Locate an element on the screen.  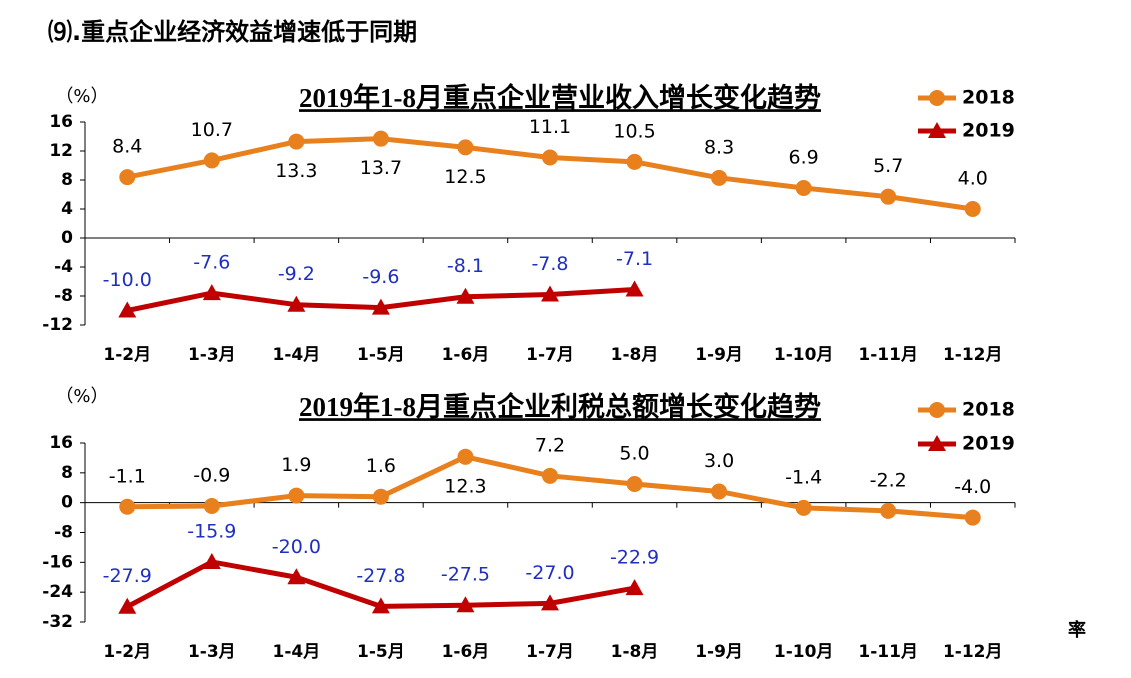
y-tick-label: -16 is located at coordinates (57, 562).